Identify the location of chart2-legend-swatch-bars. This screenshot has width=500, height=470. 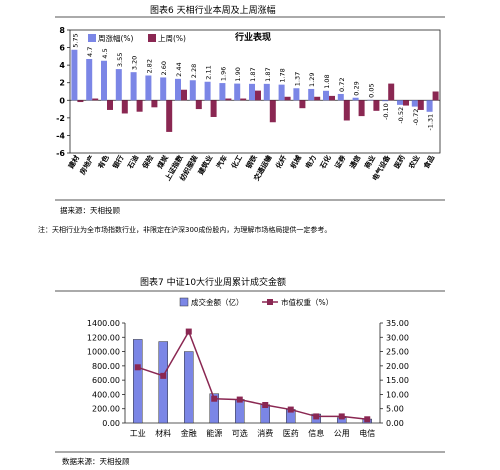
(184, 302).